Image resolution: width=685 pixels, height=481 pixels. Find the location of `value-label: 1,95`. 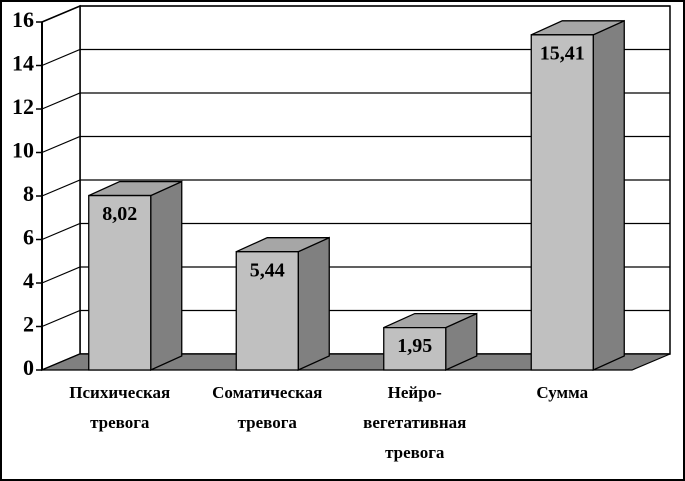

value-label: 1,95 is located at coordinates (414, 346).